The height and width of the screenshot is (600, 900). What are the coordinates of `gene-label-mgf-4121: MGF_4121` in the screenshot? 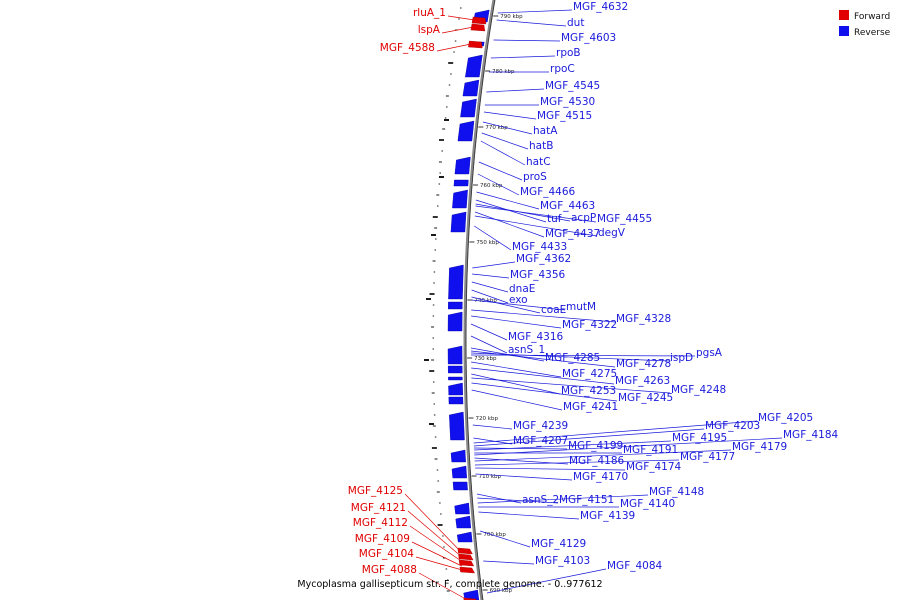 It's located at (378, 508).